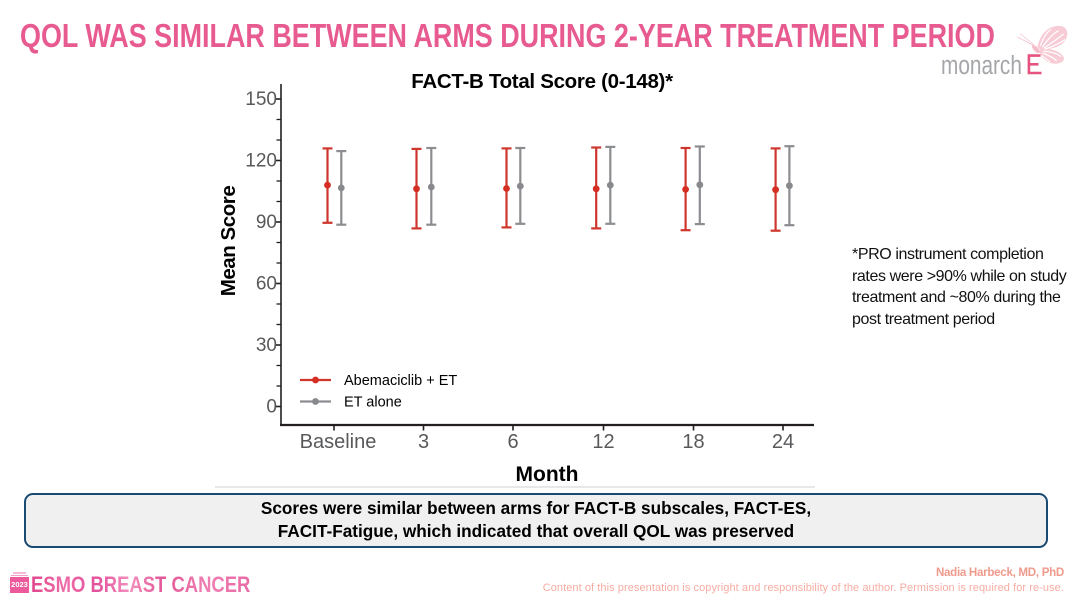 This screenshot has height=598, width=1071. I want to click on svg-text: 0, so click(271, 406).